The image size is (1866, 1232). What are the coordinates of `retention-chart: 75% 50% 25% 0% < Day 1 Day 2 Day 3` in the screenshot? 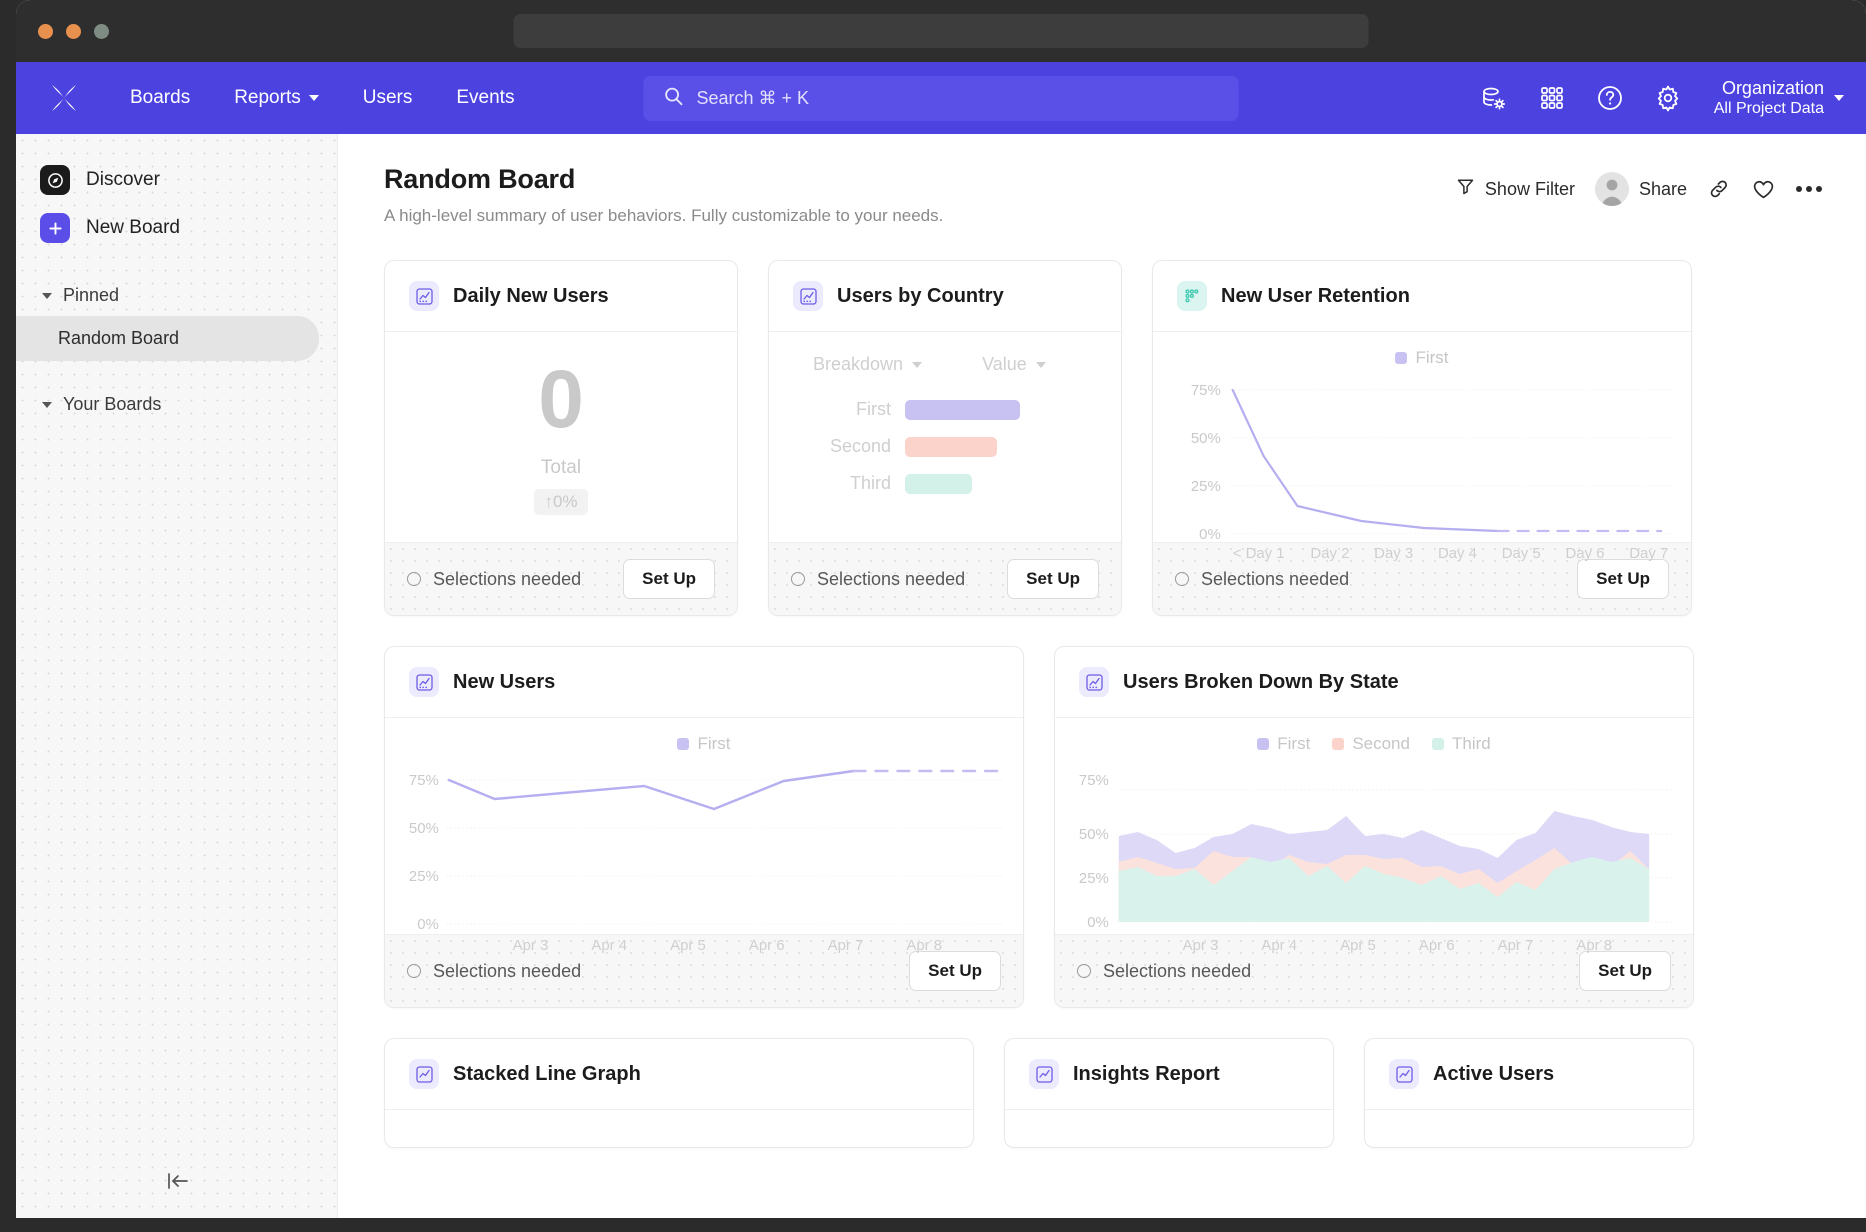 It's located at (1422, 468).